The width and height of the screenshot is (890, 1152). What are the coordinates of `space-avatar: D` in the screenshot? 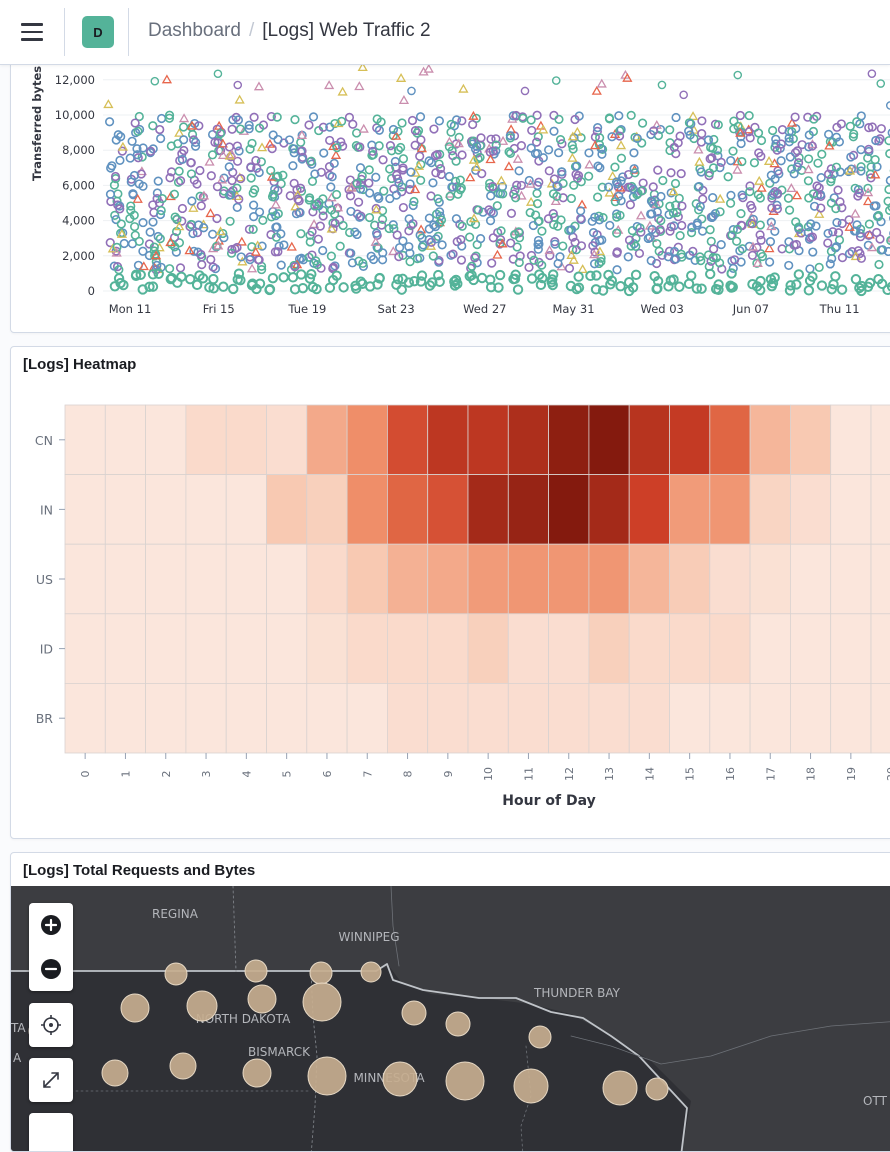 It's located at (98, 32).